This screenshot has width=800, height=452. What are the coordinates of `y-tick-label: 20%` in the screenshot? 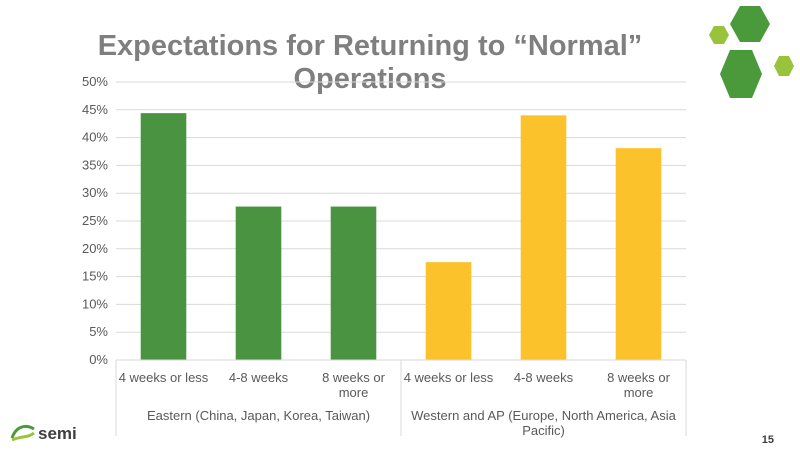 It's located at (95, 248).